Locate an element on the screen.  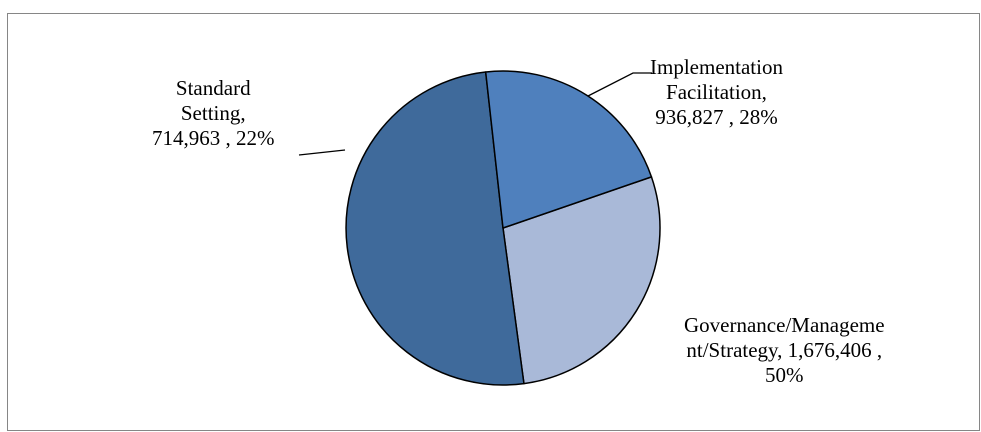
pie-slice-governance is located at coordinates (435, 228).